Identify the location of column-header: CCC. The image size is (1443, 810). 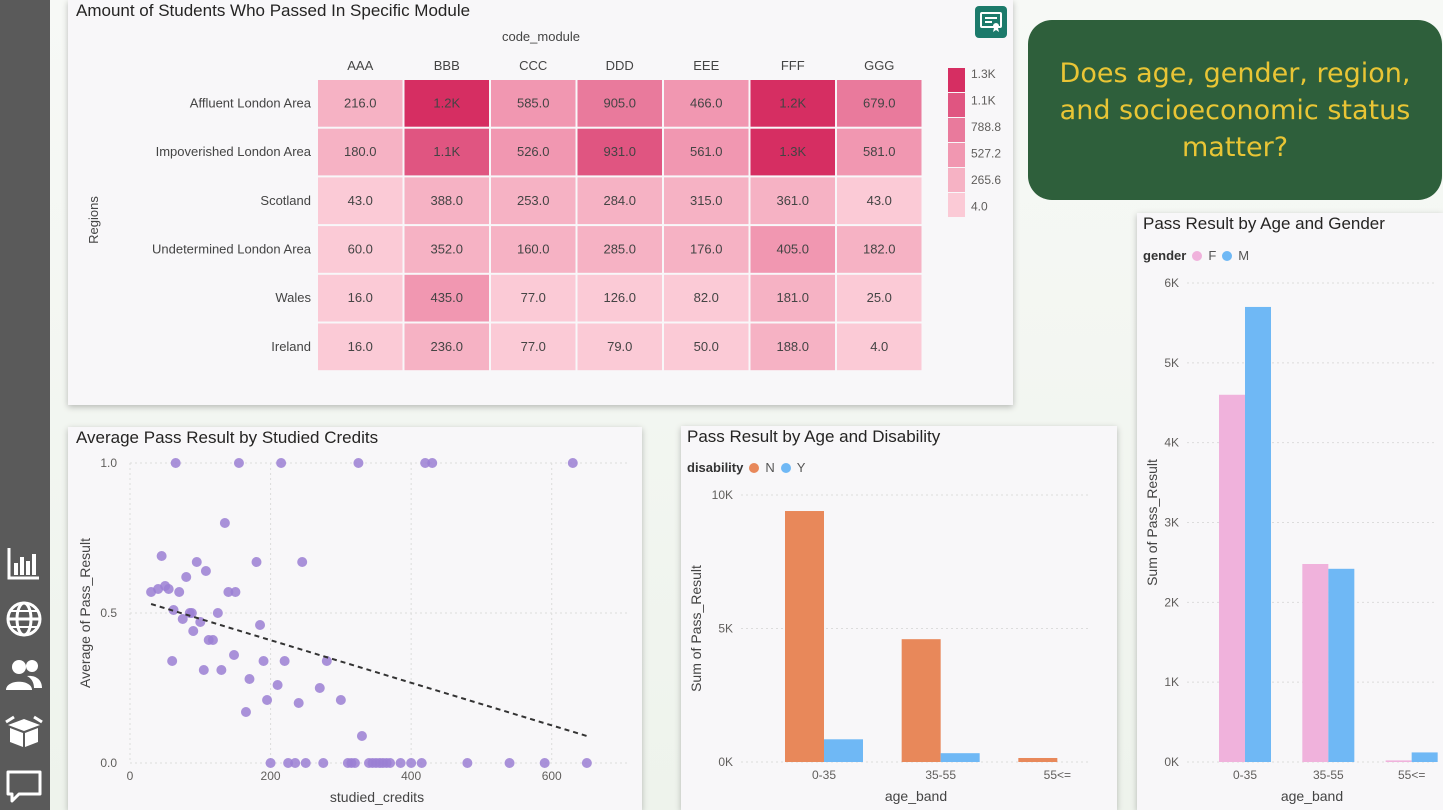
(533, 65).